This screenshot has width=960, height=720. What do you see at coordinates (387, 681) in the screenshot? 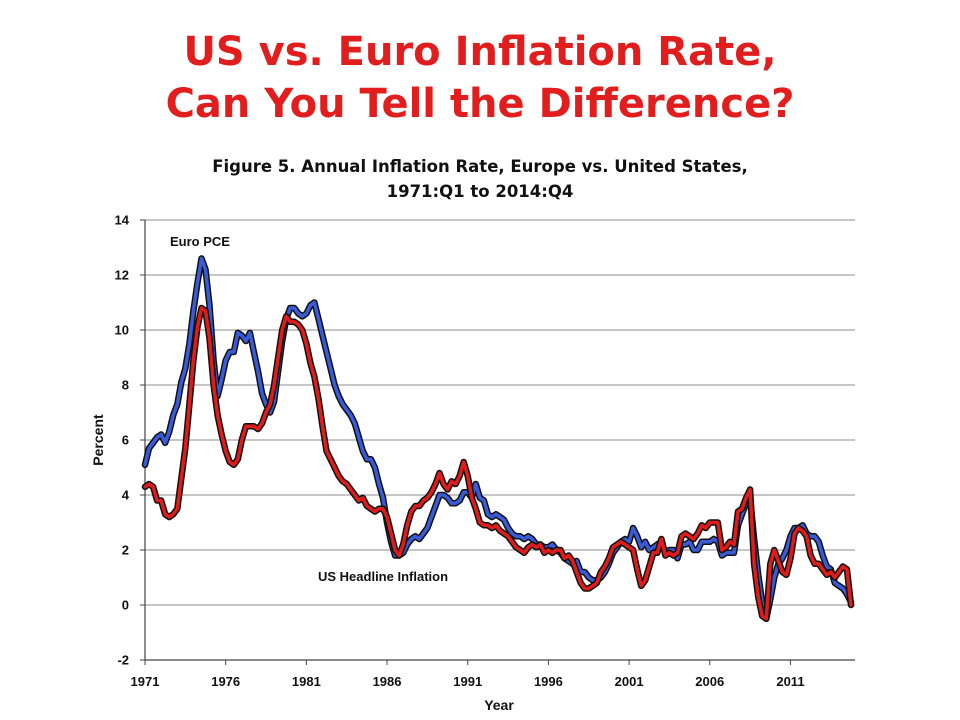
I see `x-tick-label: 1986` at bounding box center [387, 681].